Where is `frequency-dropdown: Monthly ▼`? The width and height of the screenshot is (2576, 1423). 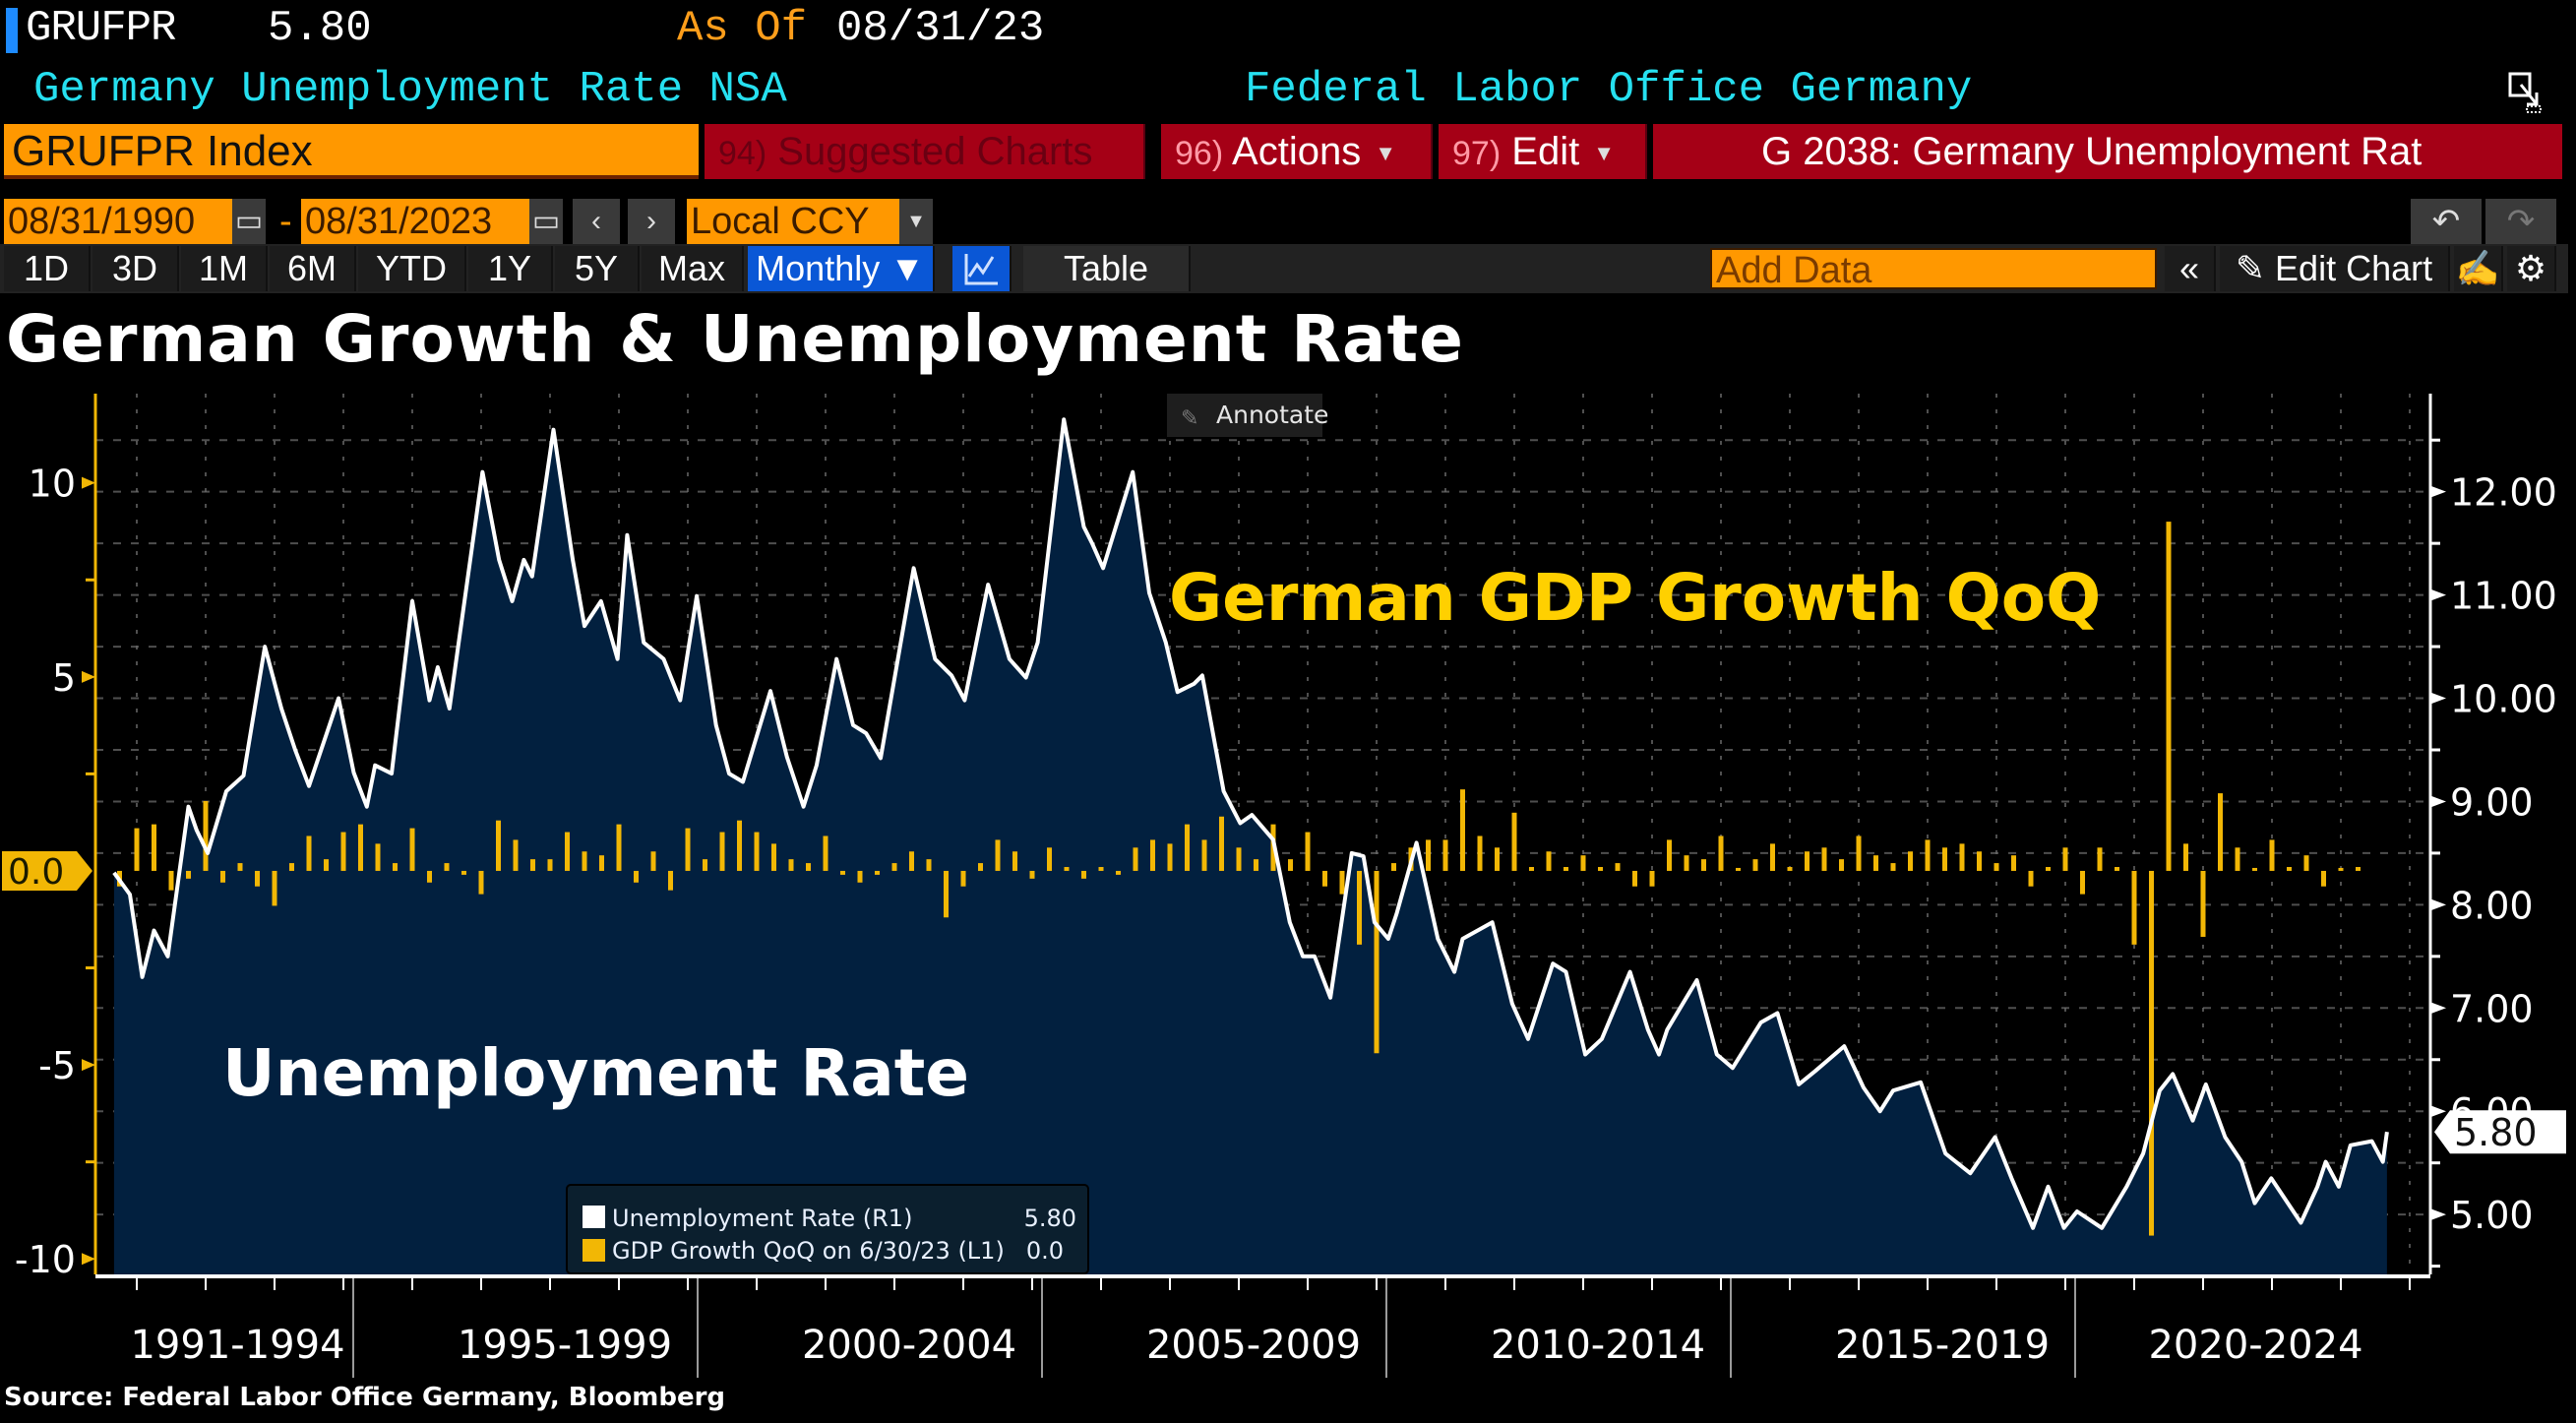 frequency-dropdown: Monthly ▼ is located at coordinates (841, 268).